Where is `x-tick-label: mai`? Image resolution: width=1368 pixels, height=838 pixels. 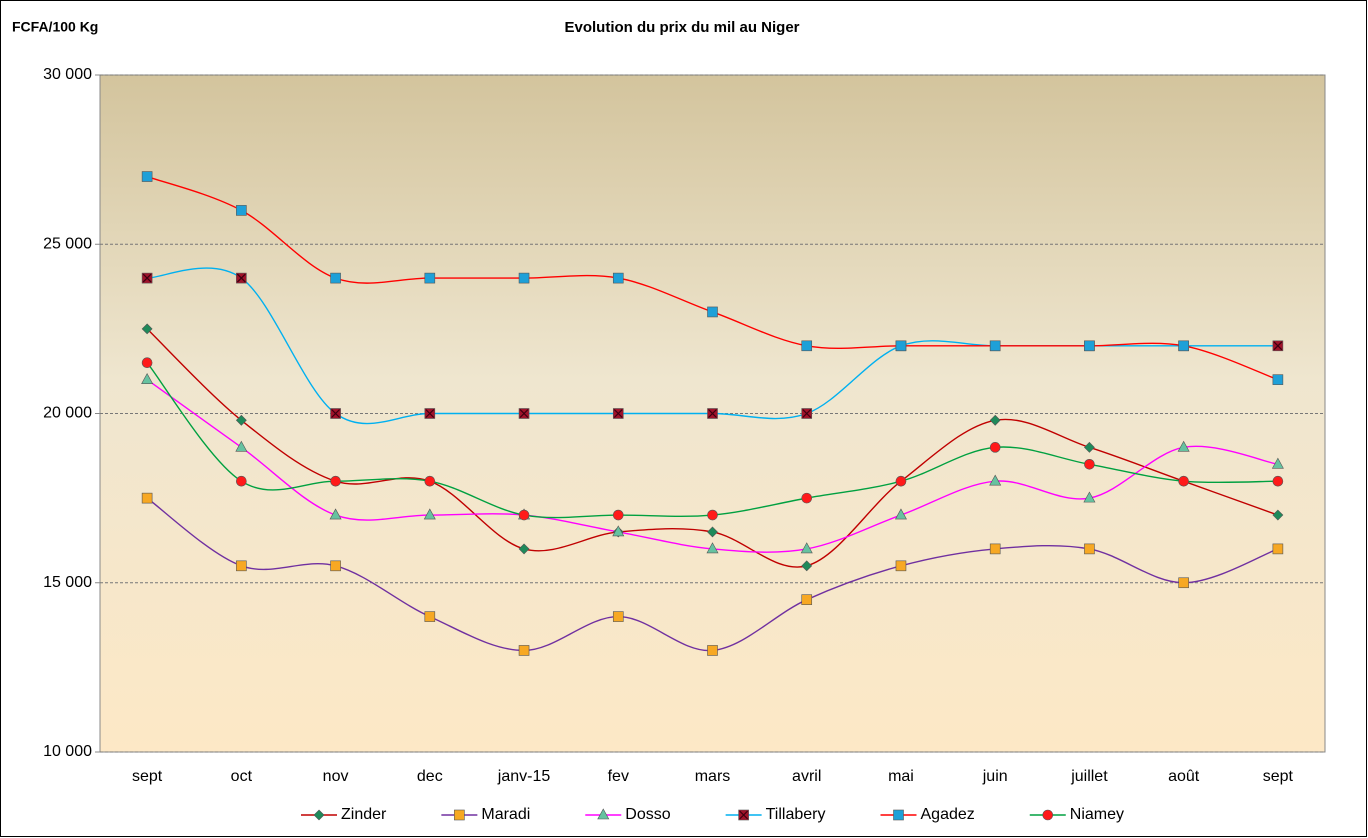
x-tick-label: mai is located at coordinates (901, 776).